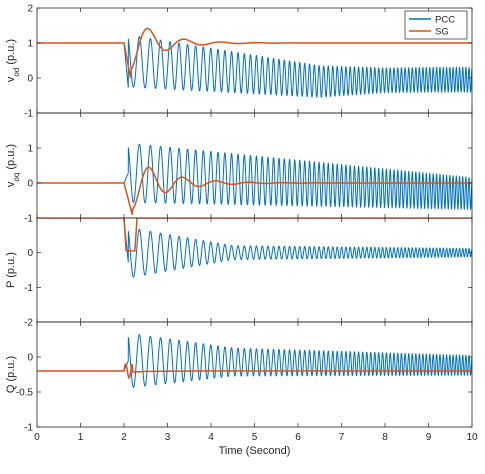  I want to click on ylabel-vod: vod (p.u.), so click(13, 60).